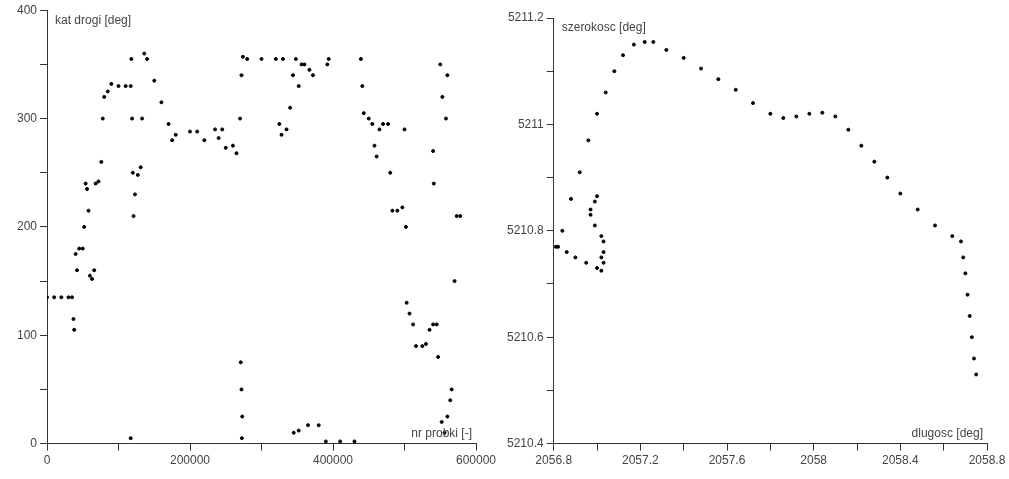 The height and width of the screenshot is (479, 1009). I want to click on x-tick-label: 2057.6, so click(727, 460).